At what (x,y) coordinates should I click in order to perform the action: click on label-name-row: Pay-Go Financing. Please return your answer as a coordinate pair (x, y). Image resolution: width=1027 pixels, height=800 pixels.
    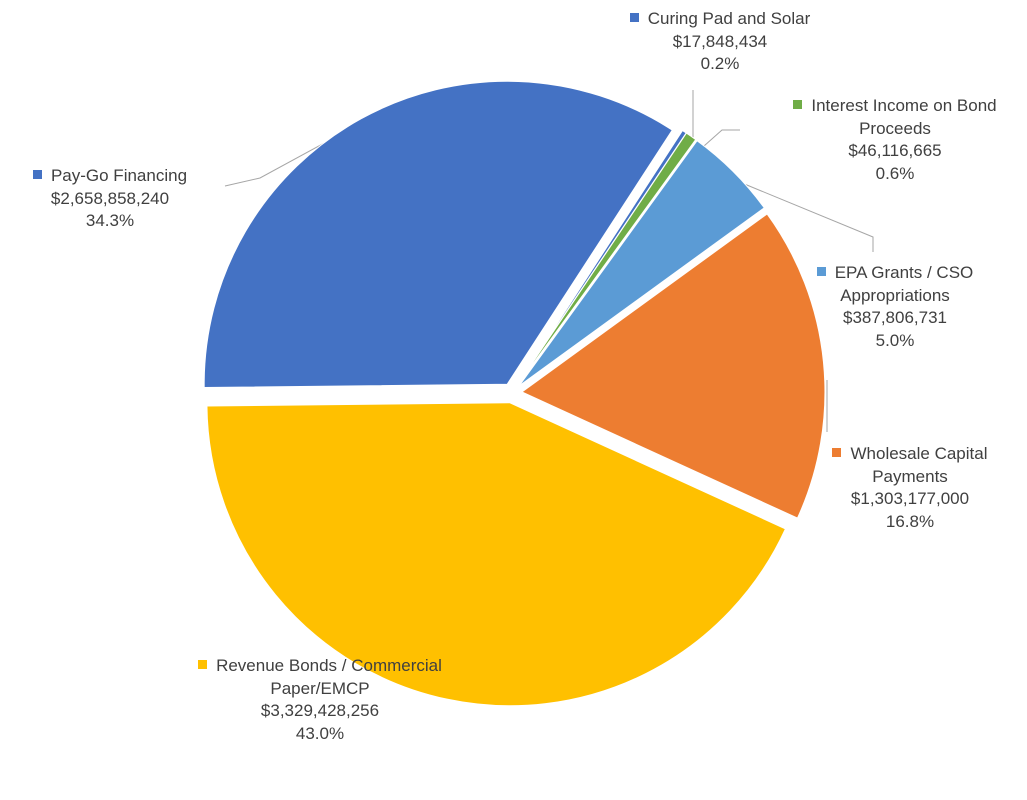
    Looking at the image, I should click on (110, 176).